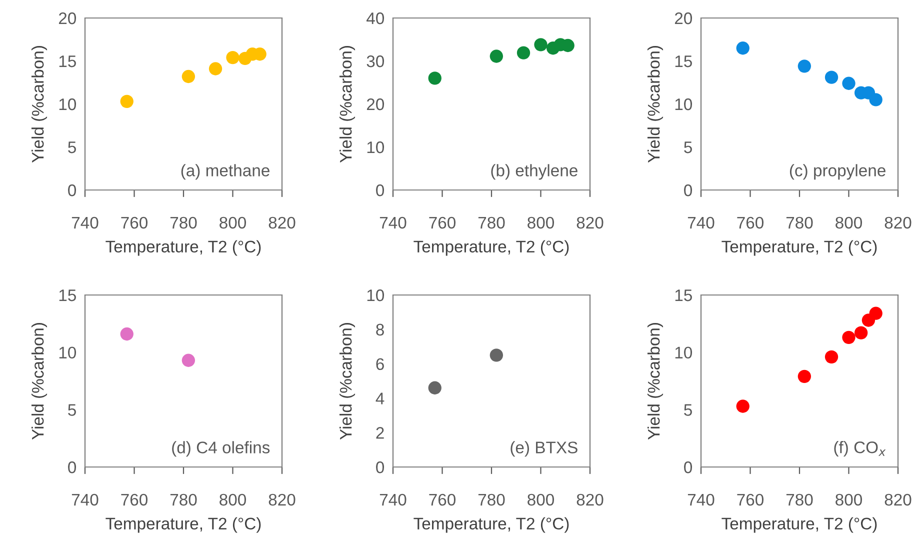 This screenshot has width=917, height=552. What do you see at coordinates (380, 330) in the screenshot?
I see `y-tick-label: 8` at bounding box center [380, 330].